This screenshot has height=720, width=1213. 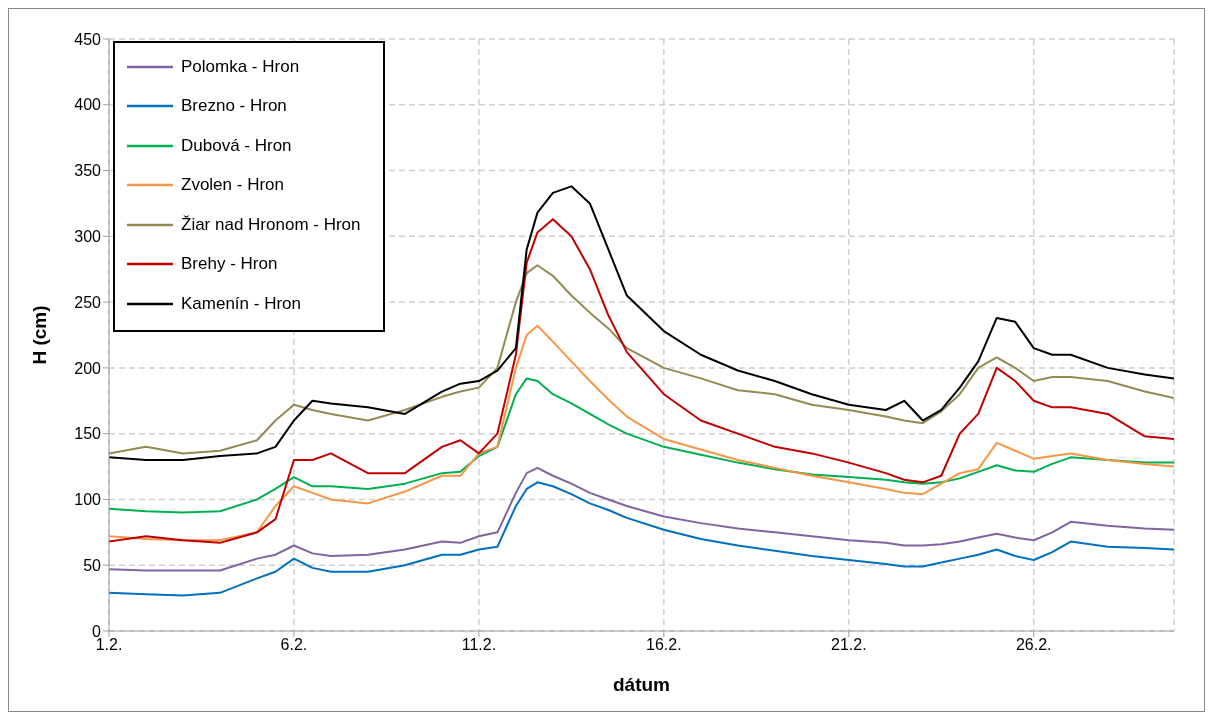 I want to click on x-axis-title: dátum, so click(x=641, y=684).